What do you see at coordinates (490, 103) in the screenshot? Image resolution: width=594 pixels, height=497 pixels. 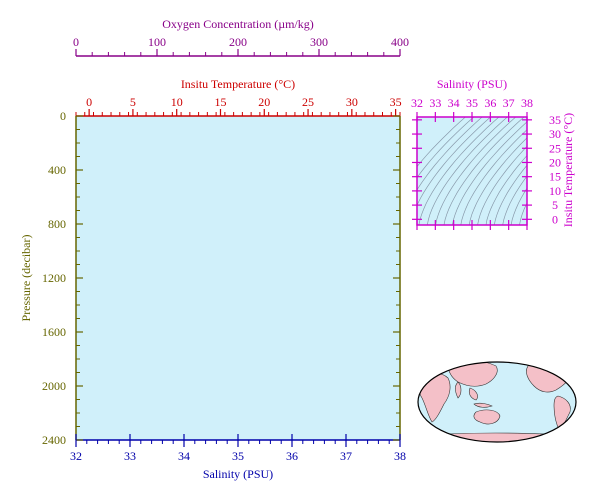 I see `ts-tick-label: 36` at bounding box center [490, 103].